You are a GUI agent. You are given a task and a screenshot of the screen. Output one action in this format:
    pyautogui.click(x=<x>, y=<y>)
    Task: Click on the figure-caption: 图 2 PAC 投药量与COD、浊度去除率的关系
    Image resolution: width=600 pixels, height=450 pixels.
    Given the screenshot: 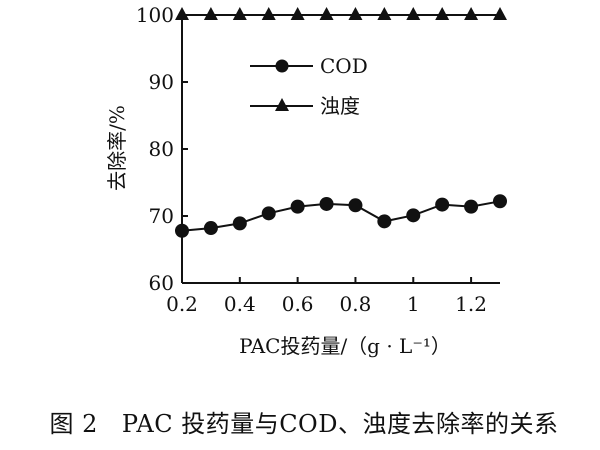 What is the action you would take?
    pyautogui.click(x=300, y=421)
    